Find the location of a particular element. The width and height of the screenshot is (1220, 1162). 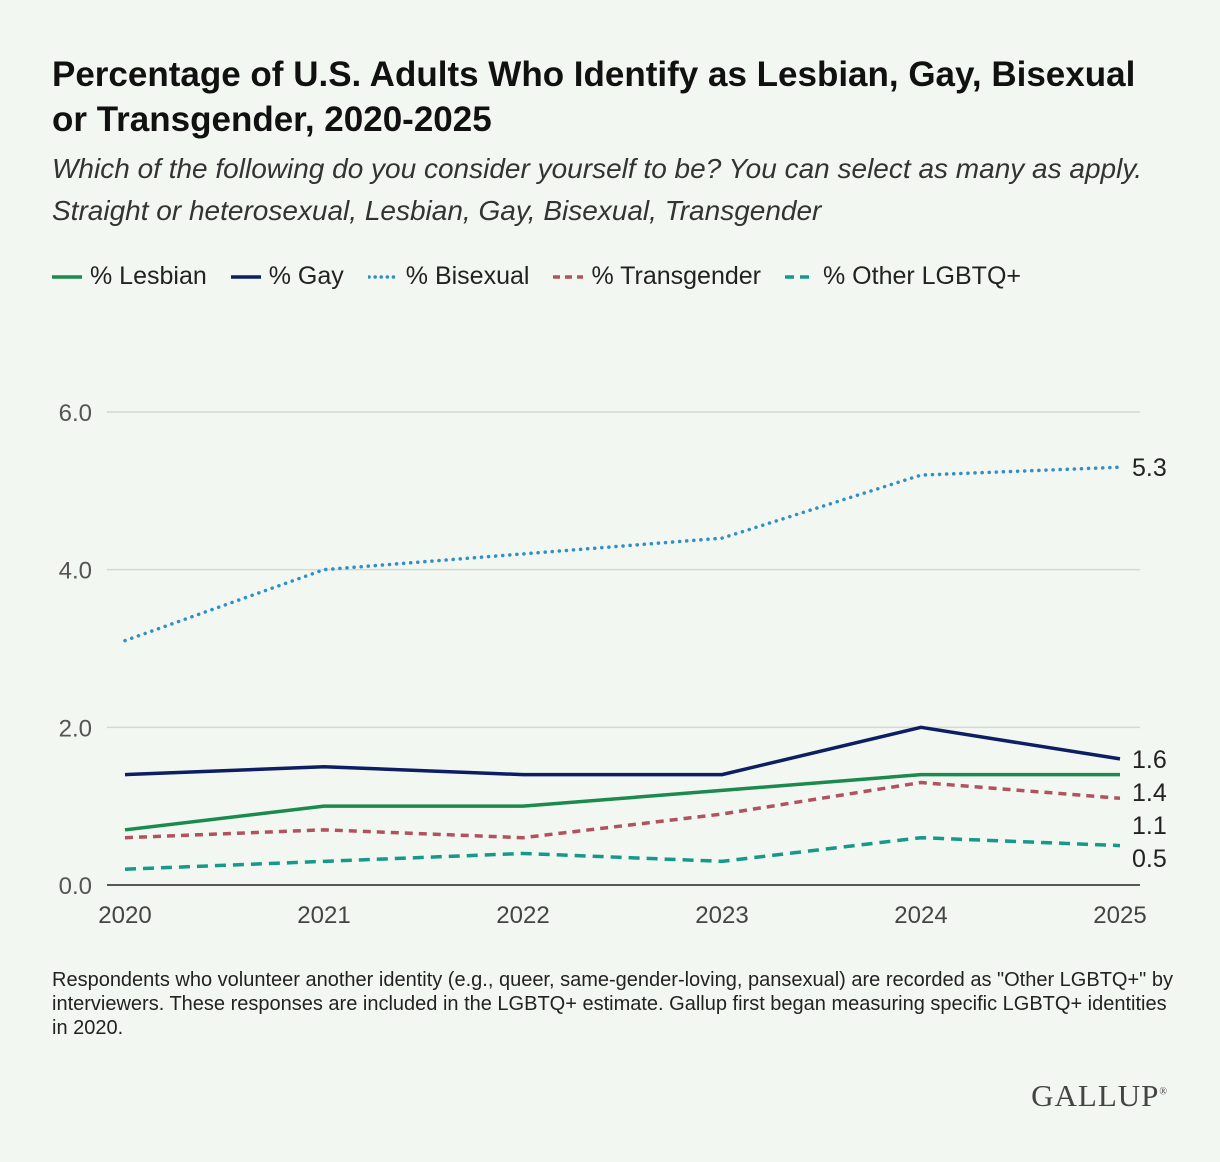

x-tick-label-2025: 2025 is located at coordinates (1119, 915).